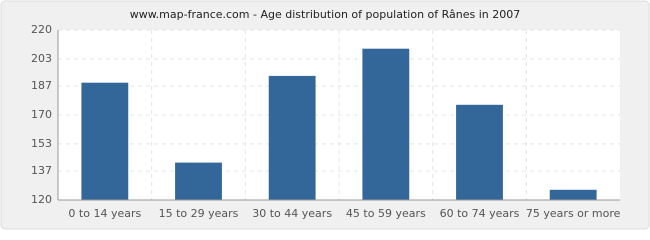 The width and height of the screenshot is (650, 240). Describe the element at coordinates (41, 29) in the screenshot. I see `y-tick-label: 220` at that location.